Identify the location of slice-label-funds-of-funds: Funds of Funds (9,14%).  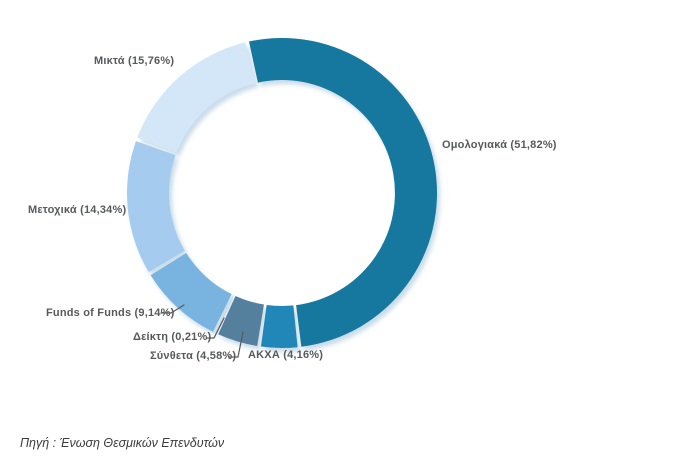
(110, 313).